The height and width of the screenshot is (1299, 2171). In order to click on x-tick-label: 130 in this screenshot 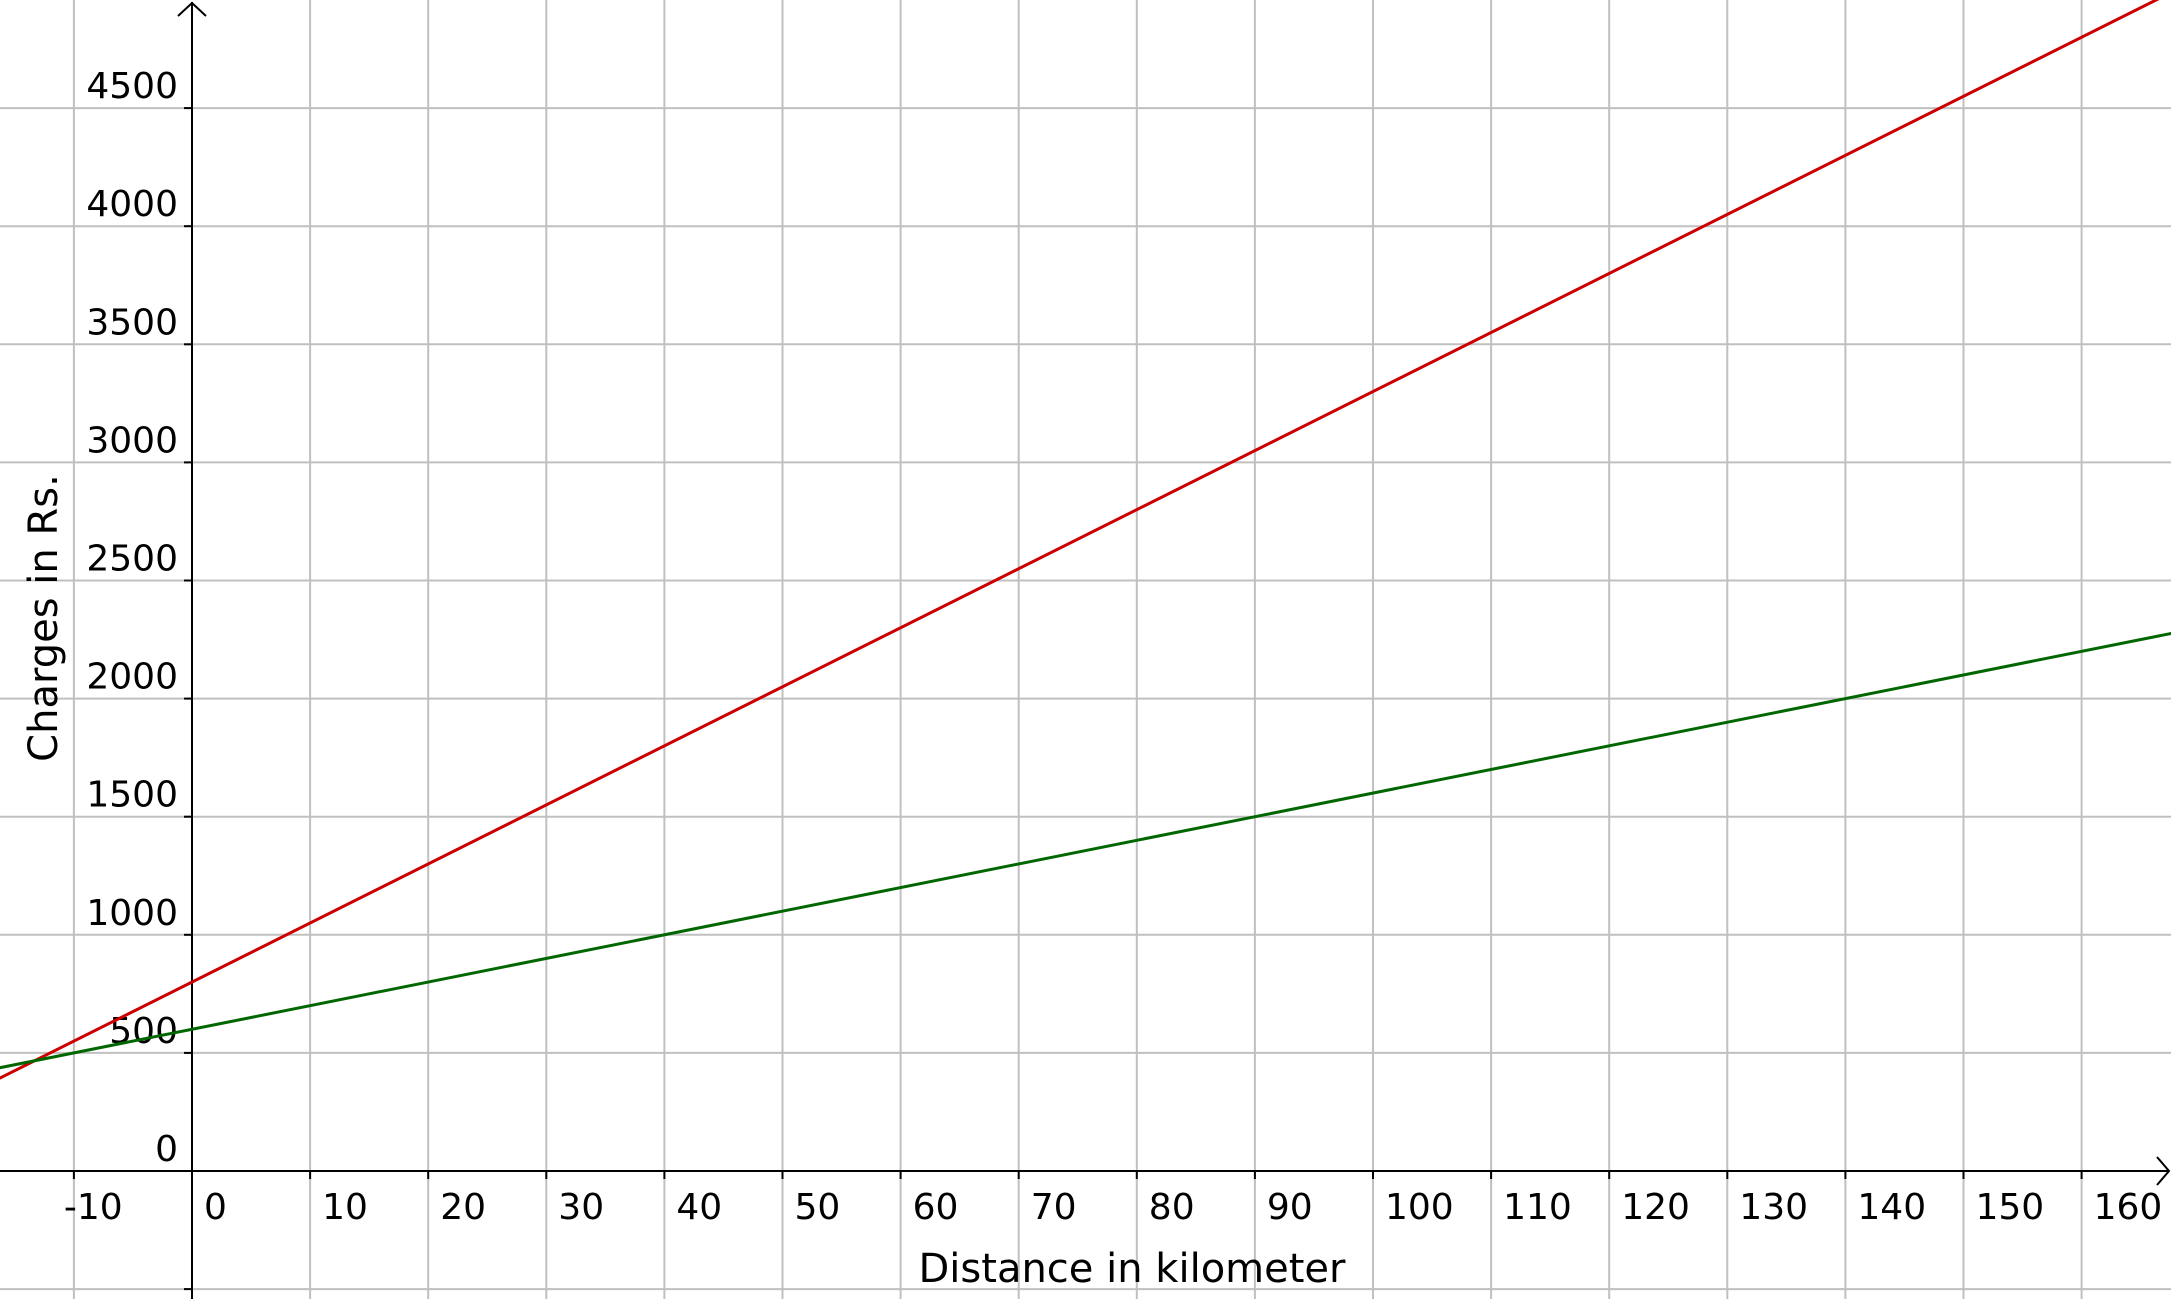, I will do `click(1773, 1207)`.